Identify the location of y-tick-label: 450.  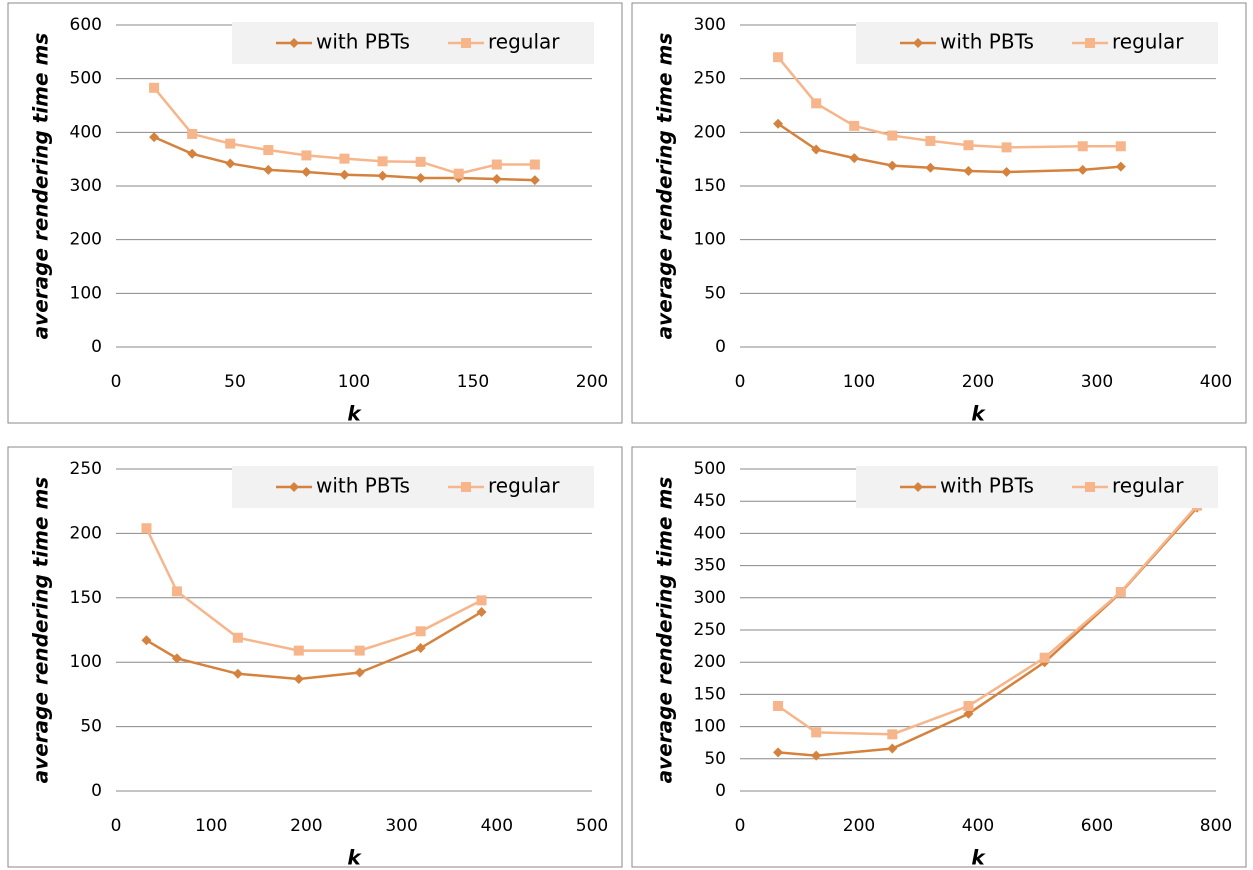
(710, 501).